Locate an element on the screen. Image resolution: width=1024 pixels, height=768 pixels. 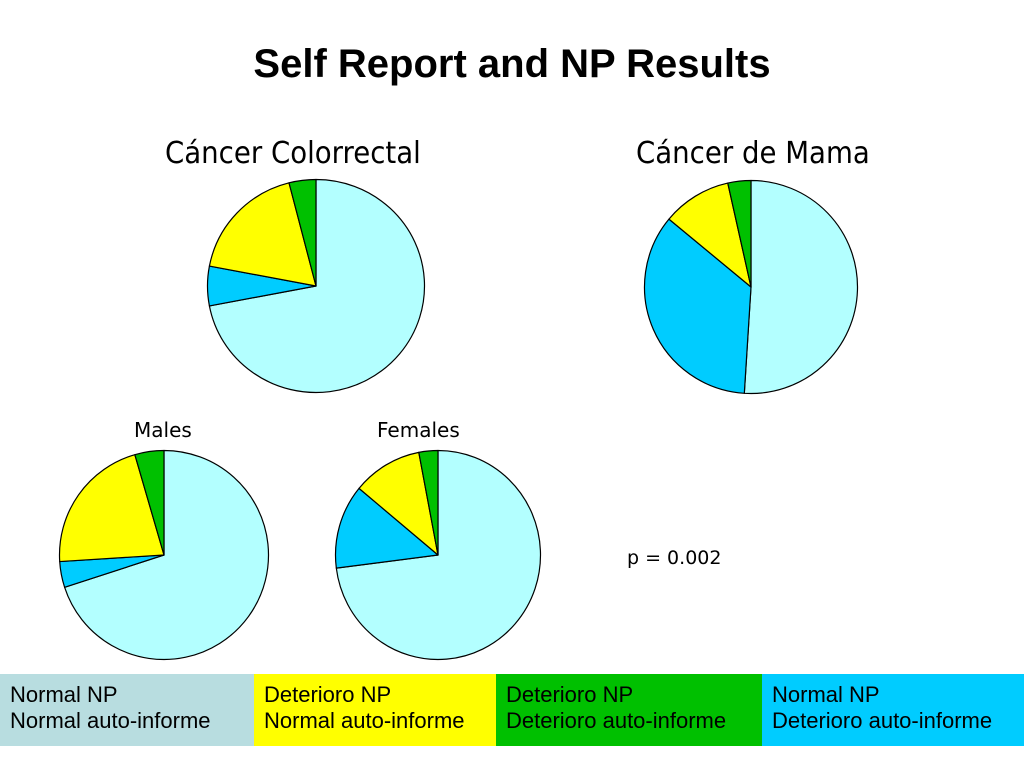
chart-title-mama: Cáncer de Mama is located at coordinates (753, 153).